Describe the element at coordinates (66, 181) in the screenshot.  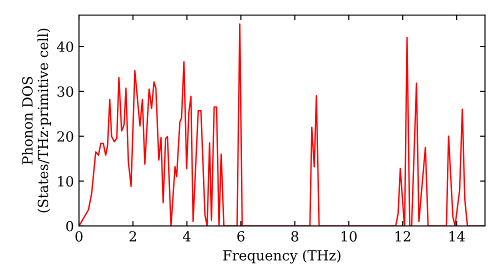
I see `y-tick-label: 10` at that location.